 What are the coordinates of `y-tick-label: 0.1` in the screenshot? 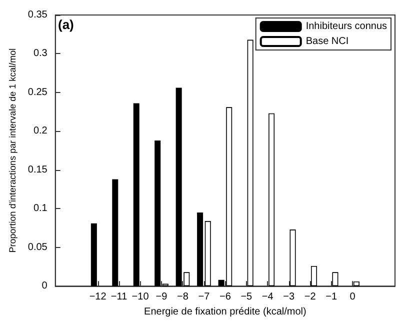 It's located at (40, 208).